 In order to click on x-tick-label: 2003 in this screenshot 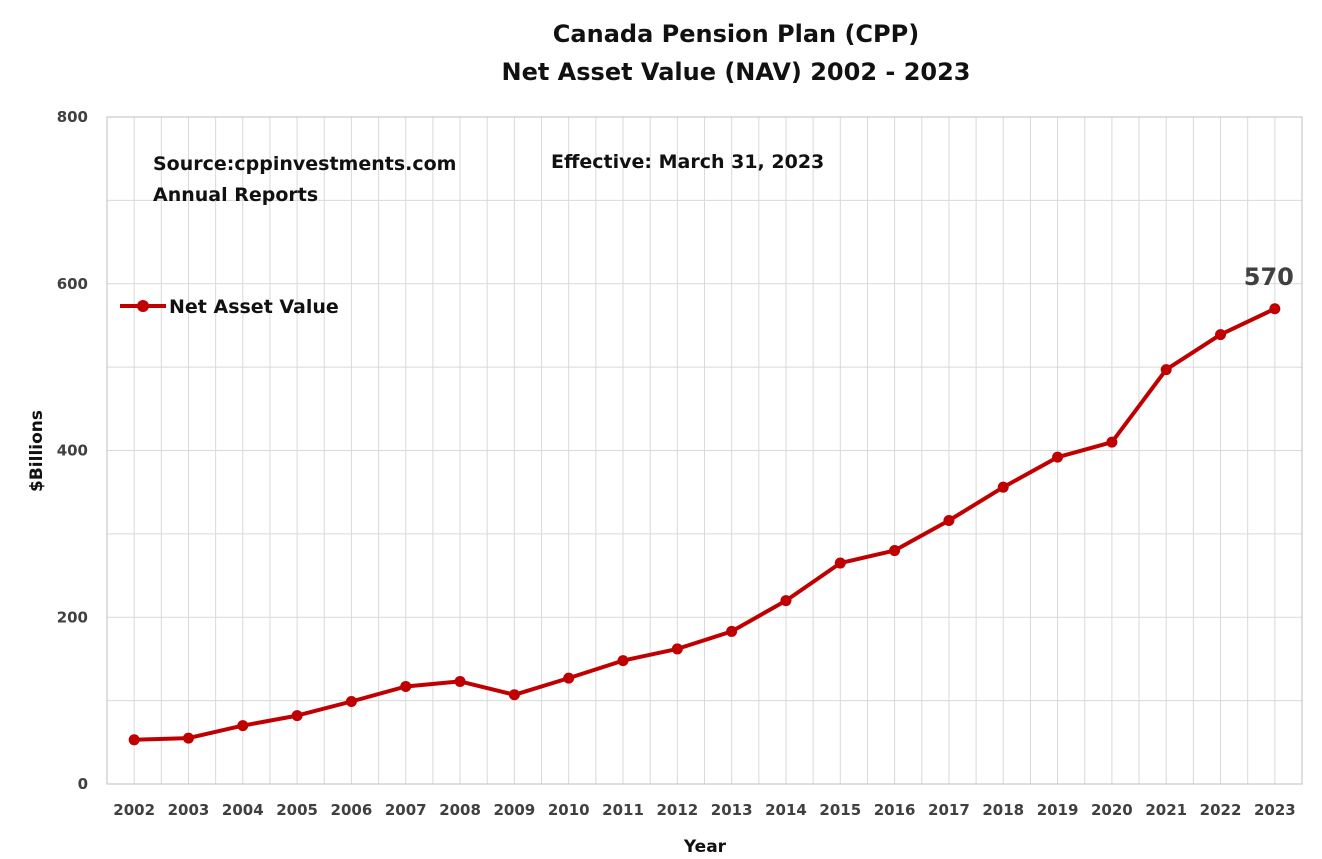, I will do `click(189, 810)`.